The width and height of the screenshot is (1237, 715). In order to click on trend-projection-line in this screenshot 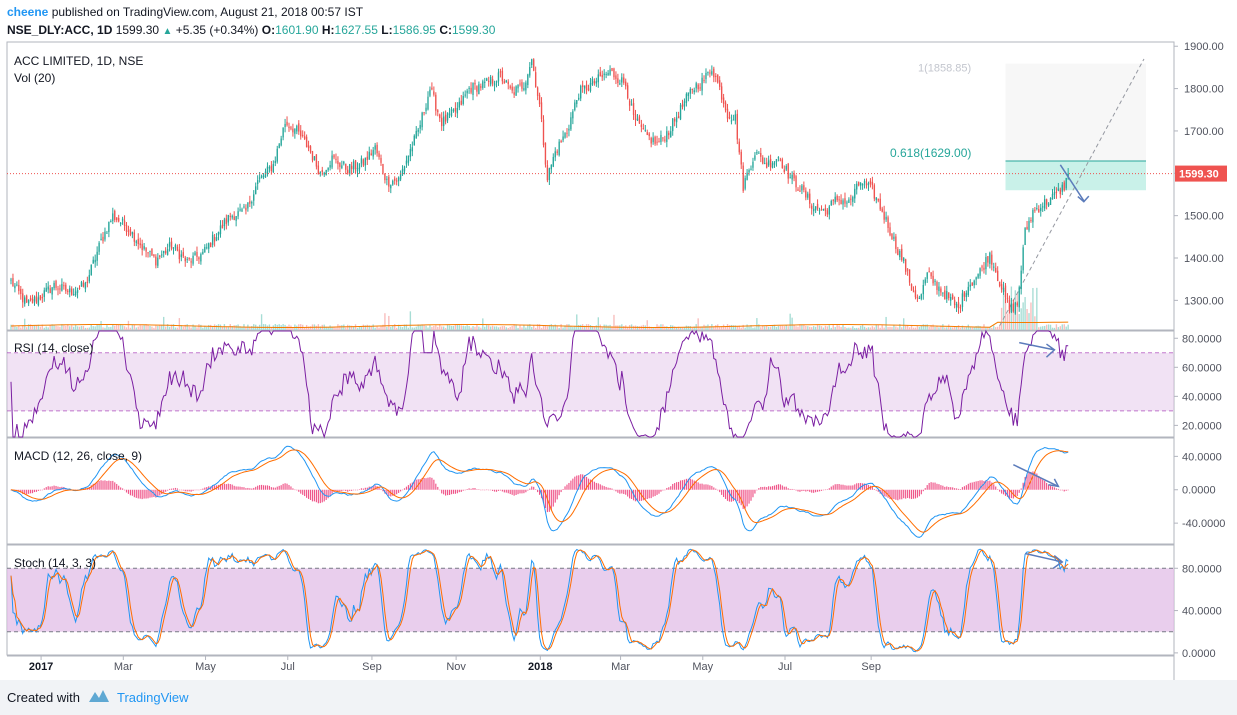, I will do `click(1072, 192)`.